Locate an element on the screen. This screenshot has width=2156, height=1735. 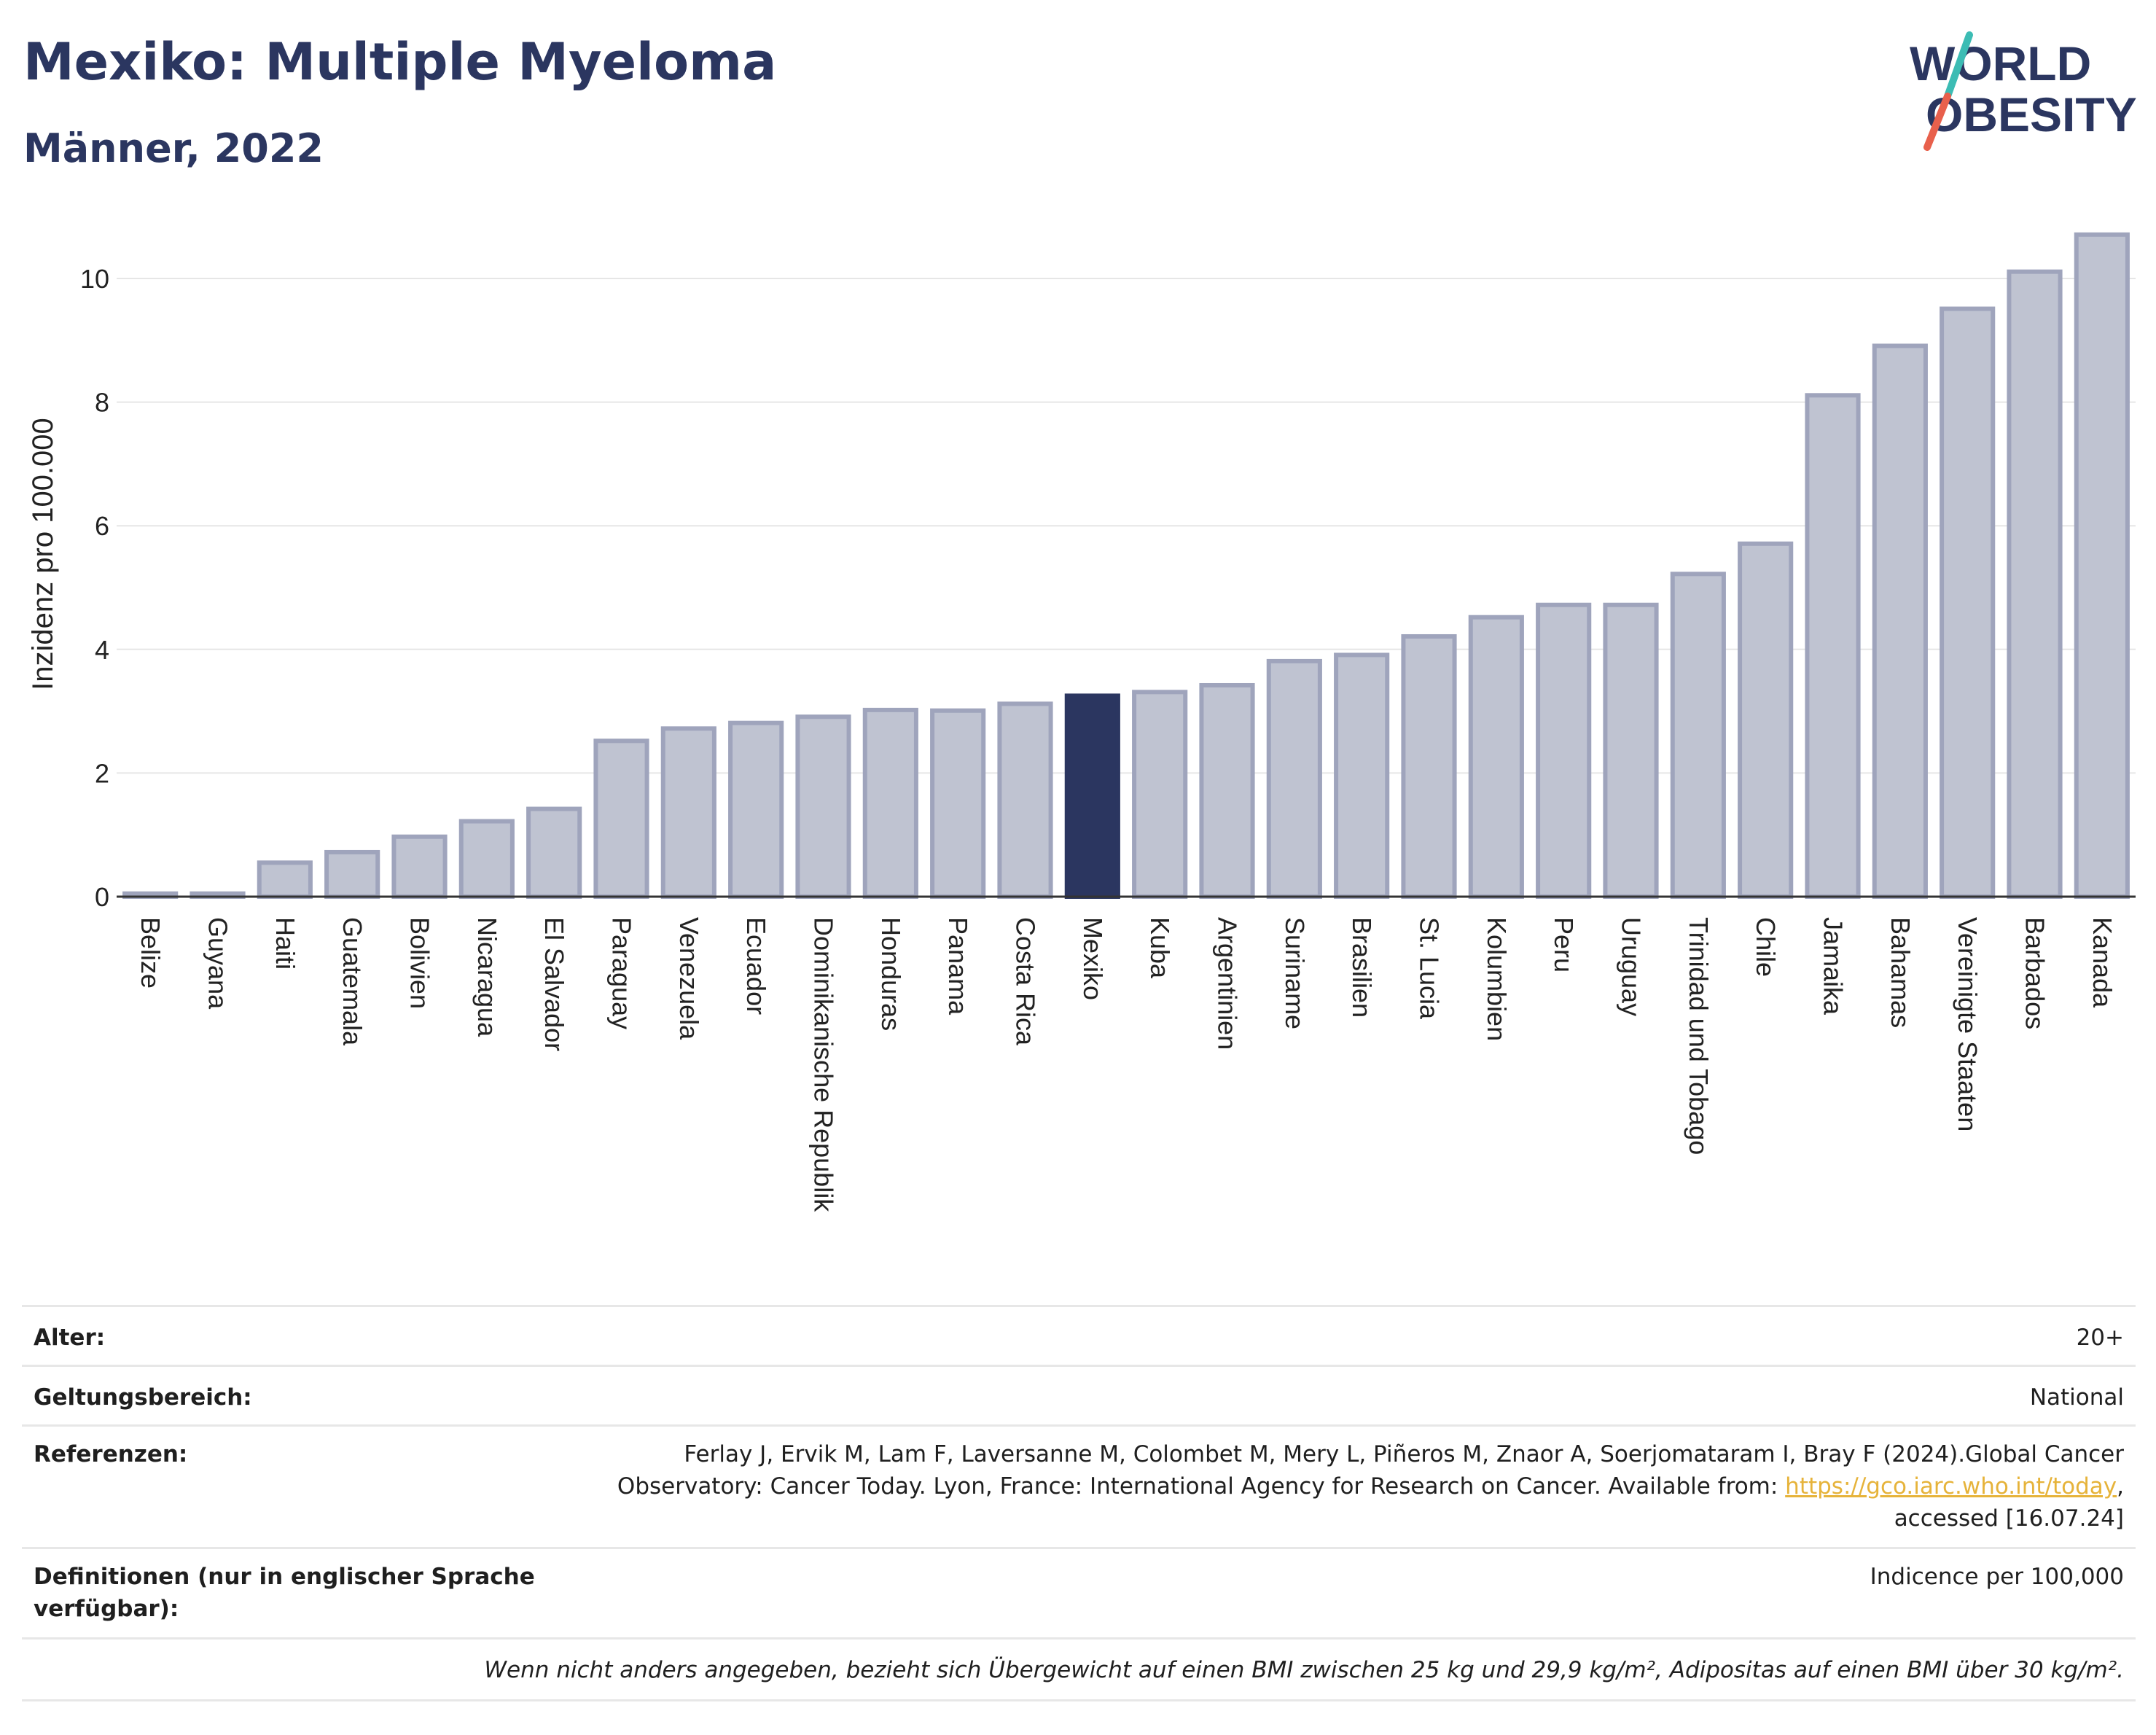
bar-panama is located at coordinates (958, 804).